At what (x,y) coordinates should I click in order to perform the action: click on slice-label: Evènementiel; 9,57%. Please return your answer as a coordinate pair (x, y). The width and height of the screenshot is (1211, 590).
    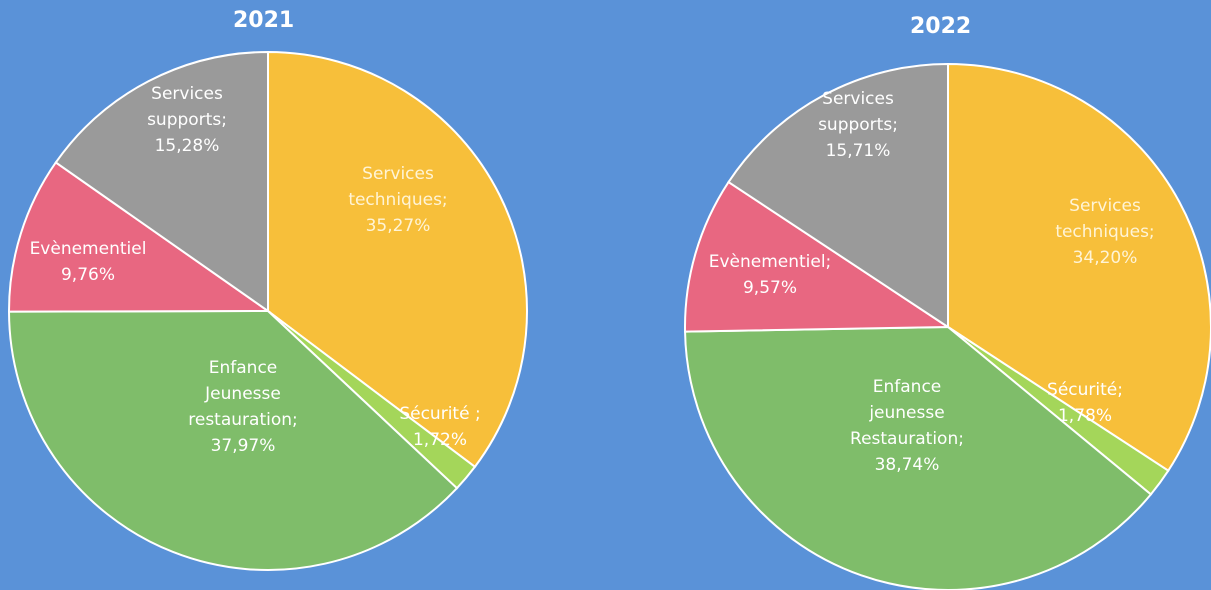
    Looking at the image, I should click on (770, 275).